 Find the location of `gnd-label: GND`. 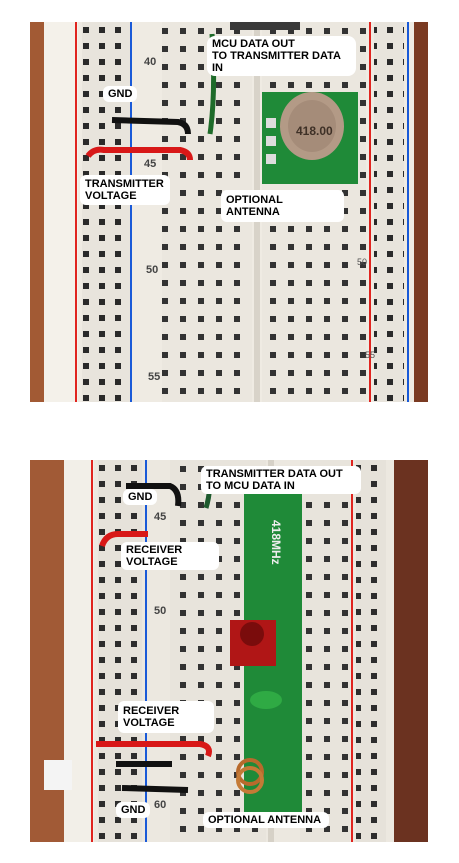

gnd-label: GND is located at coordinates (120, 94).